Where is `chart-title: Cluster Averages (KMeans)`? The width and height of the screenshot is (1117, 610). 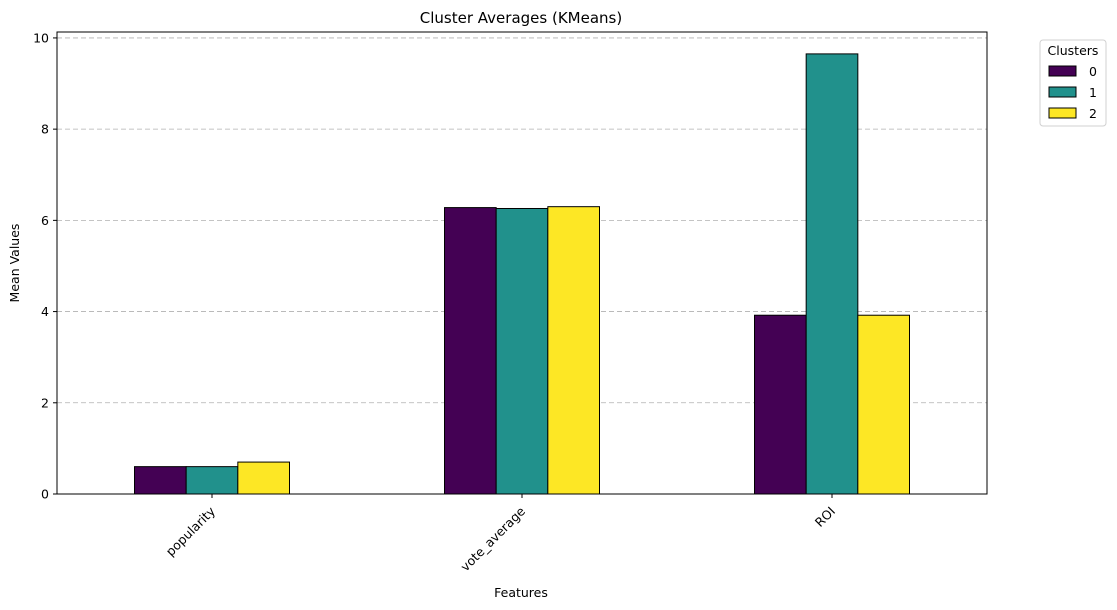
chart-title: Cluster Averages (KMeans) is located at coordinates (521, 18).